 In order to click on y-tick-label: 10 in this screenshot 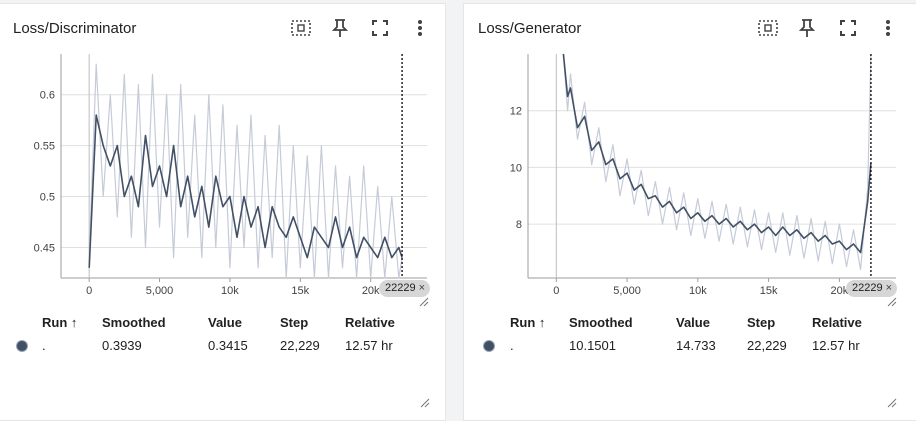, I will do `click(516, 168)`.